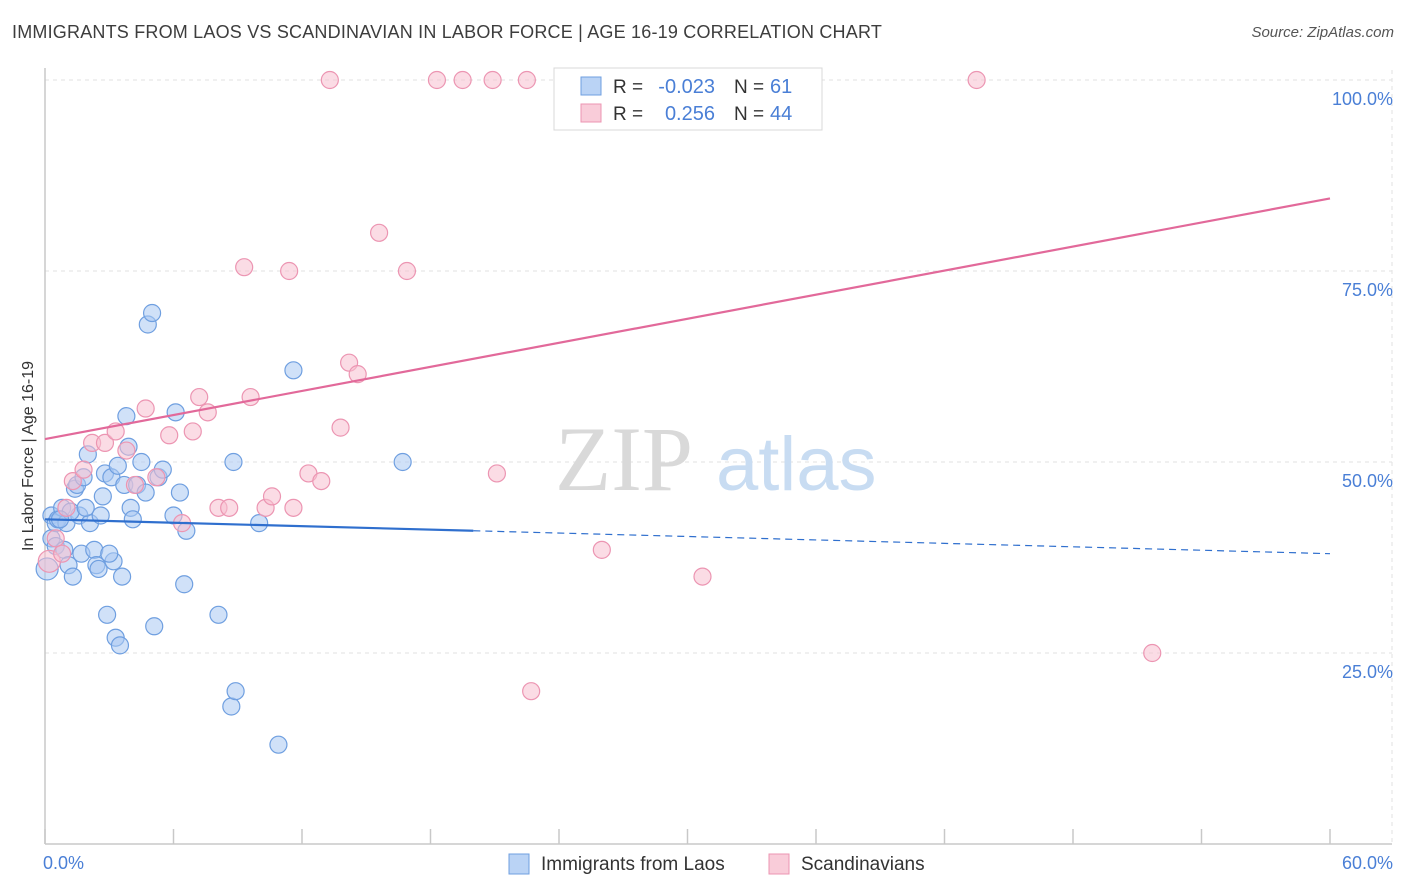 The image size is (1406, 892). I want to click on trend-line-blue, so click(259, 525).